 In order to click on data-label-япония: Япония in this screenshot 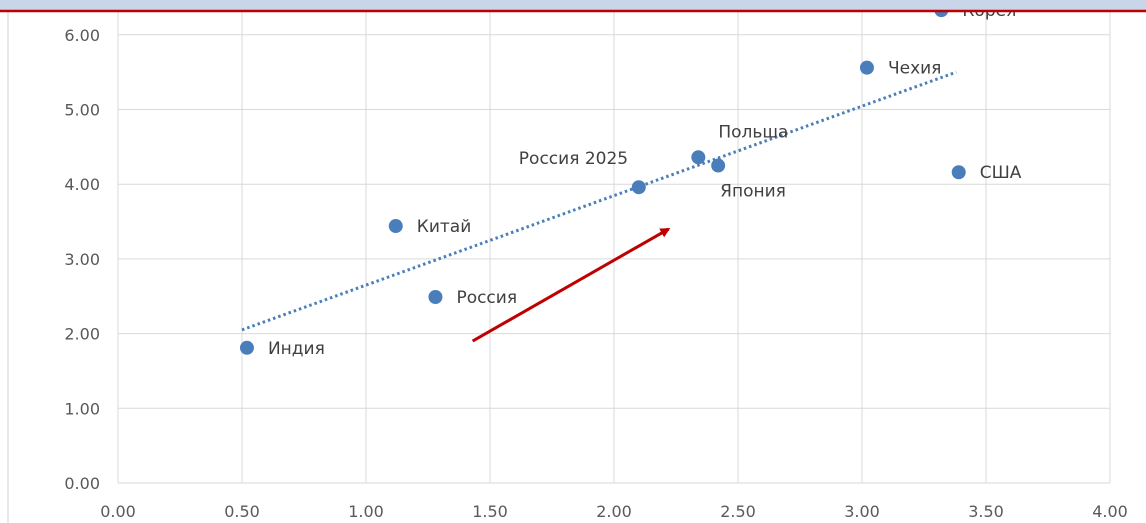, I will do `click(753, 192)`.